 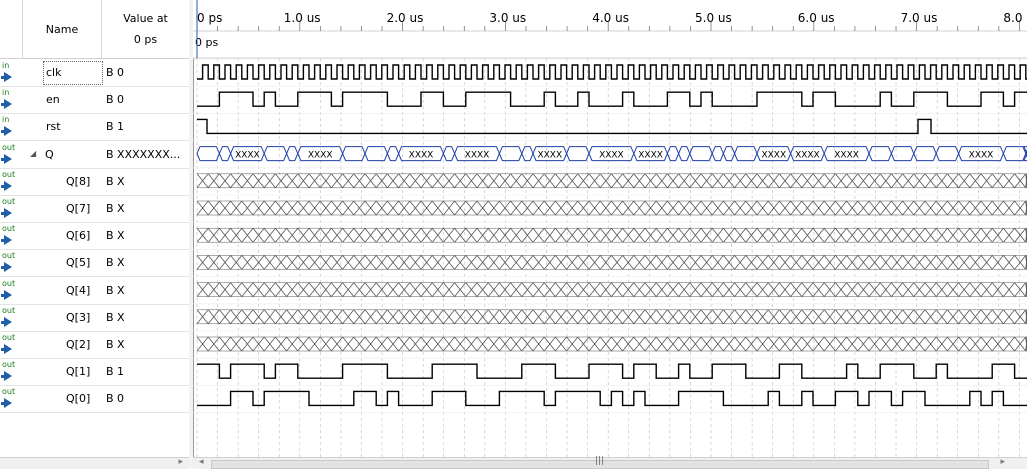 What do you see at coordinates (94, 100) in the screenshot?
I see `signal-row: in en B 0` at bounding box center [94, 100].